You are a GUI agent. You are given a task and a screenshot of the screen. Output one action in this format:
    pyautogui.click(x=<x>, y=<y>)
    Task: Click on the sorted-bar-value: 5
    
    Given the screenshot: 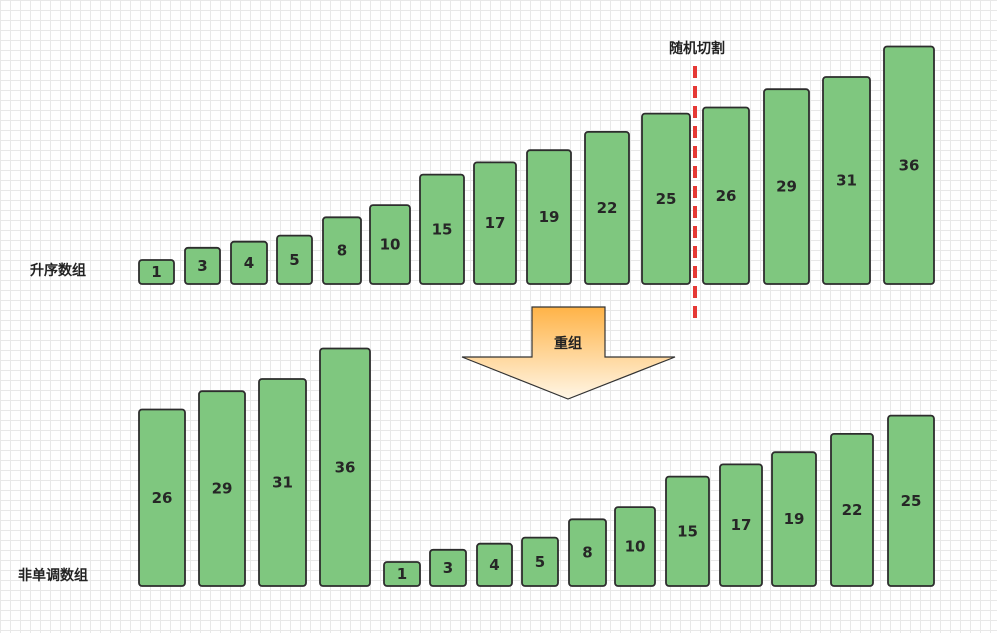 What is the action you would take?
    pyautogui.click(x=294, y=260)
    